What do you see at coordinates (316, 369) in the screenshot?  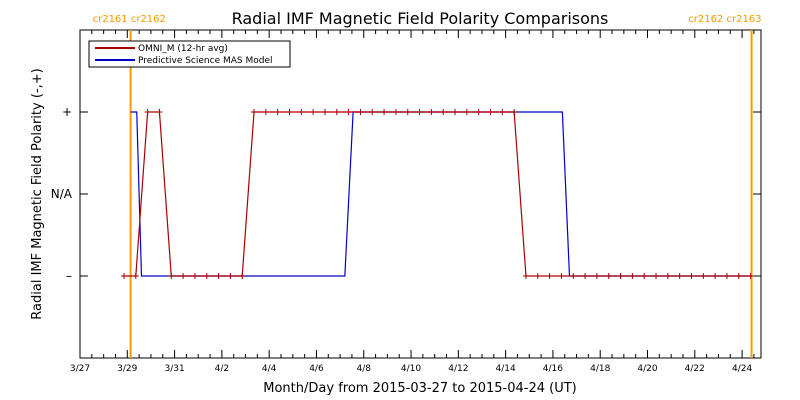 I see `x-tick-label: 4/6` at bounding box center [316, 369].